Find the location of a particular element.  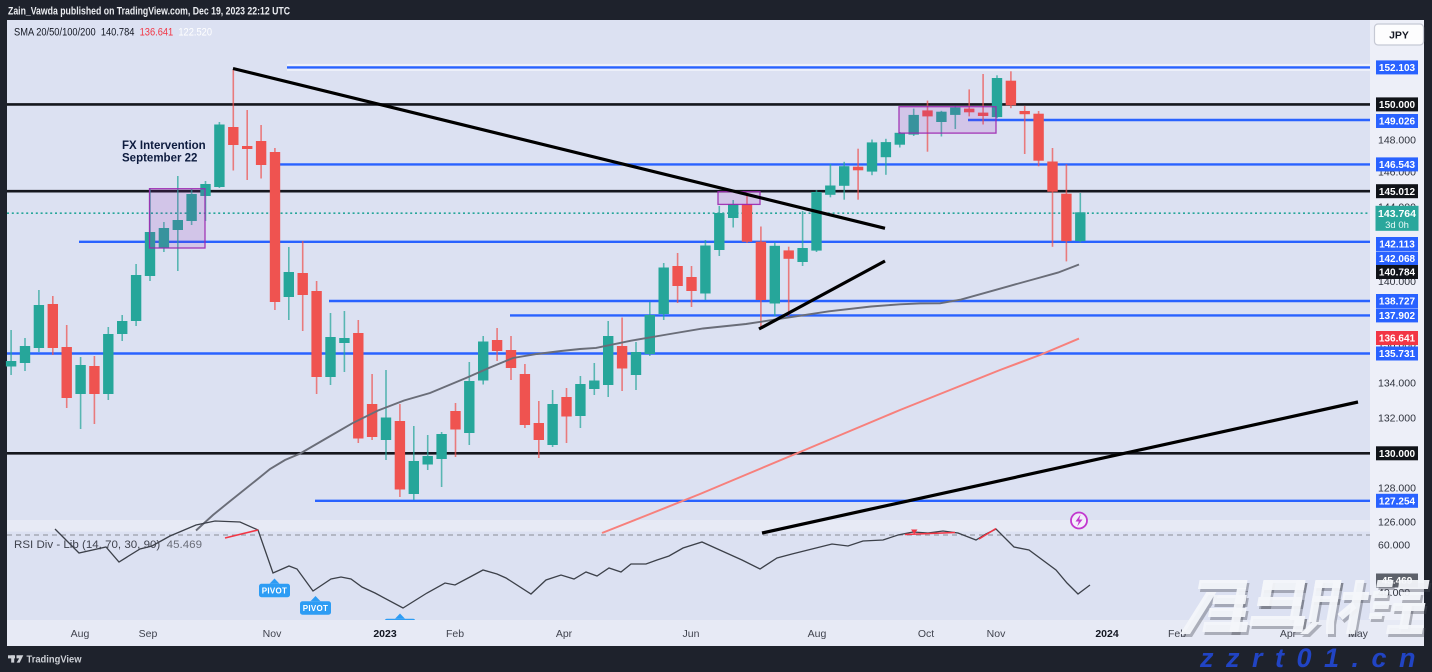

svg-text: 148.000 is located at coordinates (1397, 141).